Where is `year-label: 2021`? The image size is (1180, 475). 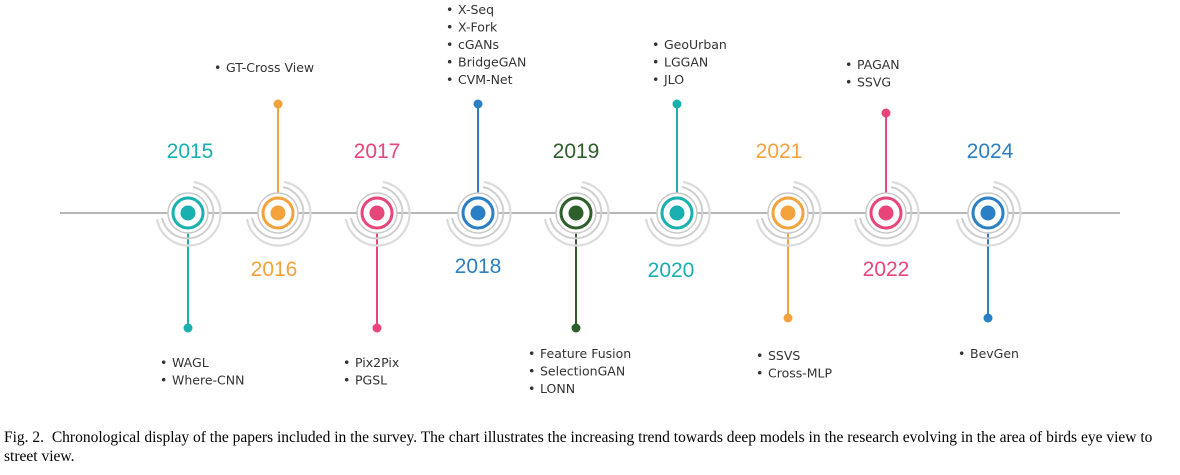
year-label: 2021 is located at coordinates (779, 151).